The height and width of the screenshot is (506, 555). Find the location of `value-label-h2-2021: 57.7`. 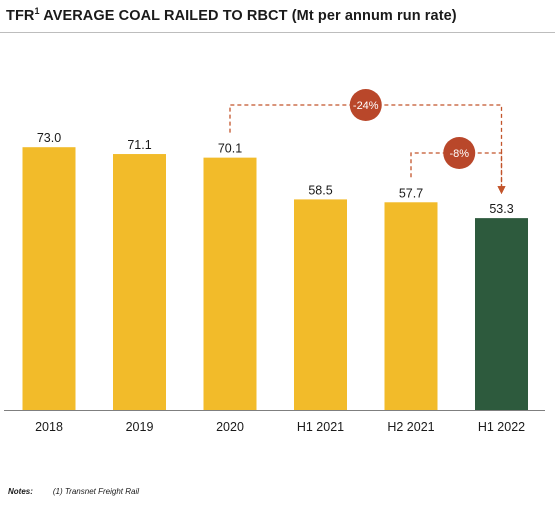

value-label-h2-2021: 57.7 is located at coordinates (411, 193).